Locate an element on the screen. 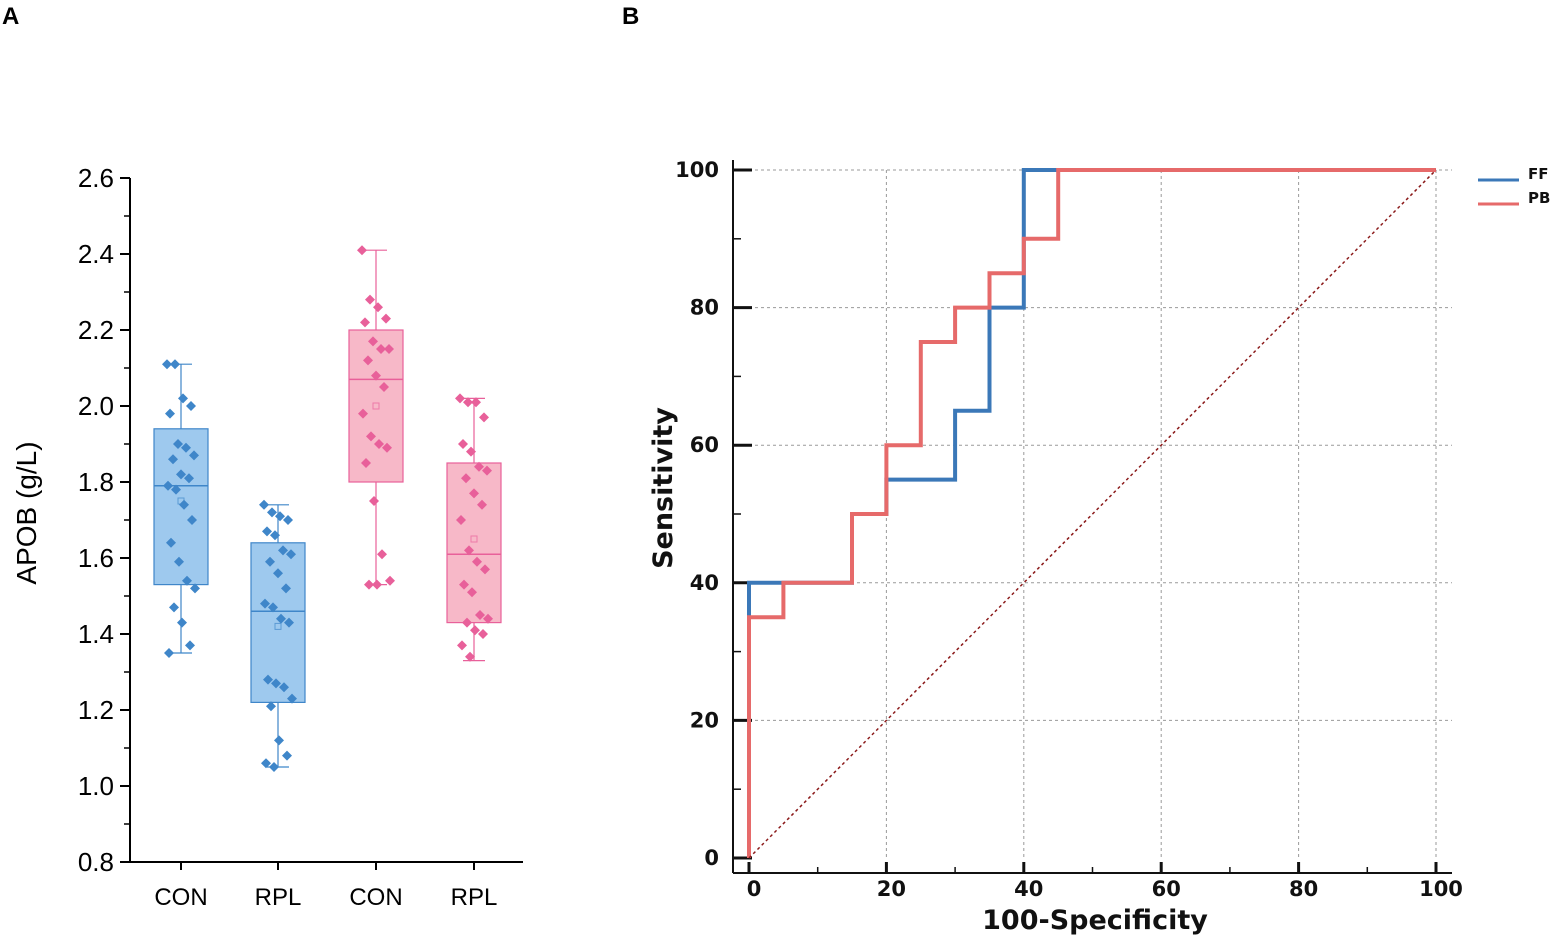 The height and width of the screenshot is (944, 1559). panel-a-y-axis-label: APOB (g/L) is located at coordinates (26, 512).